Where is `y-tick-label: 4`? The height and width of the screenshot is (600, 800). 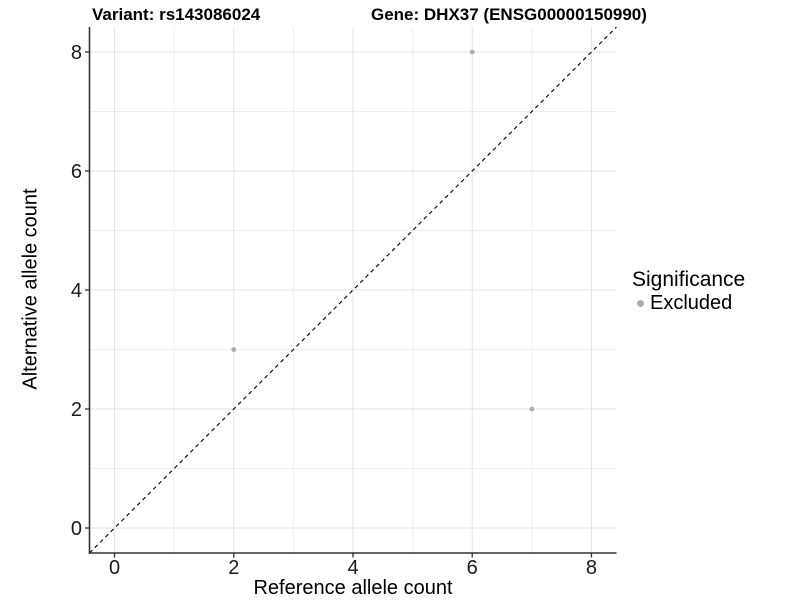 y-tick-label: 4 is located at coordinates (76, 291).